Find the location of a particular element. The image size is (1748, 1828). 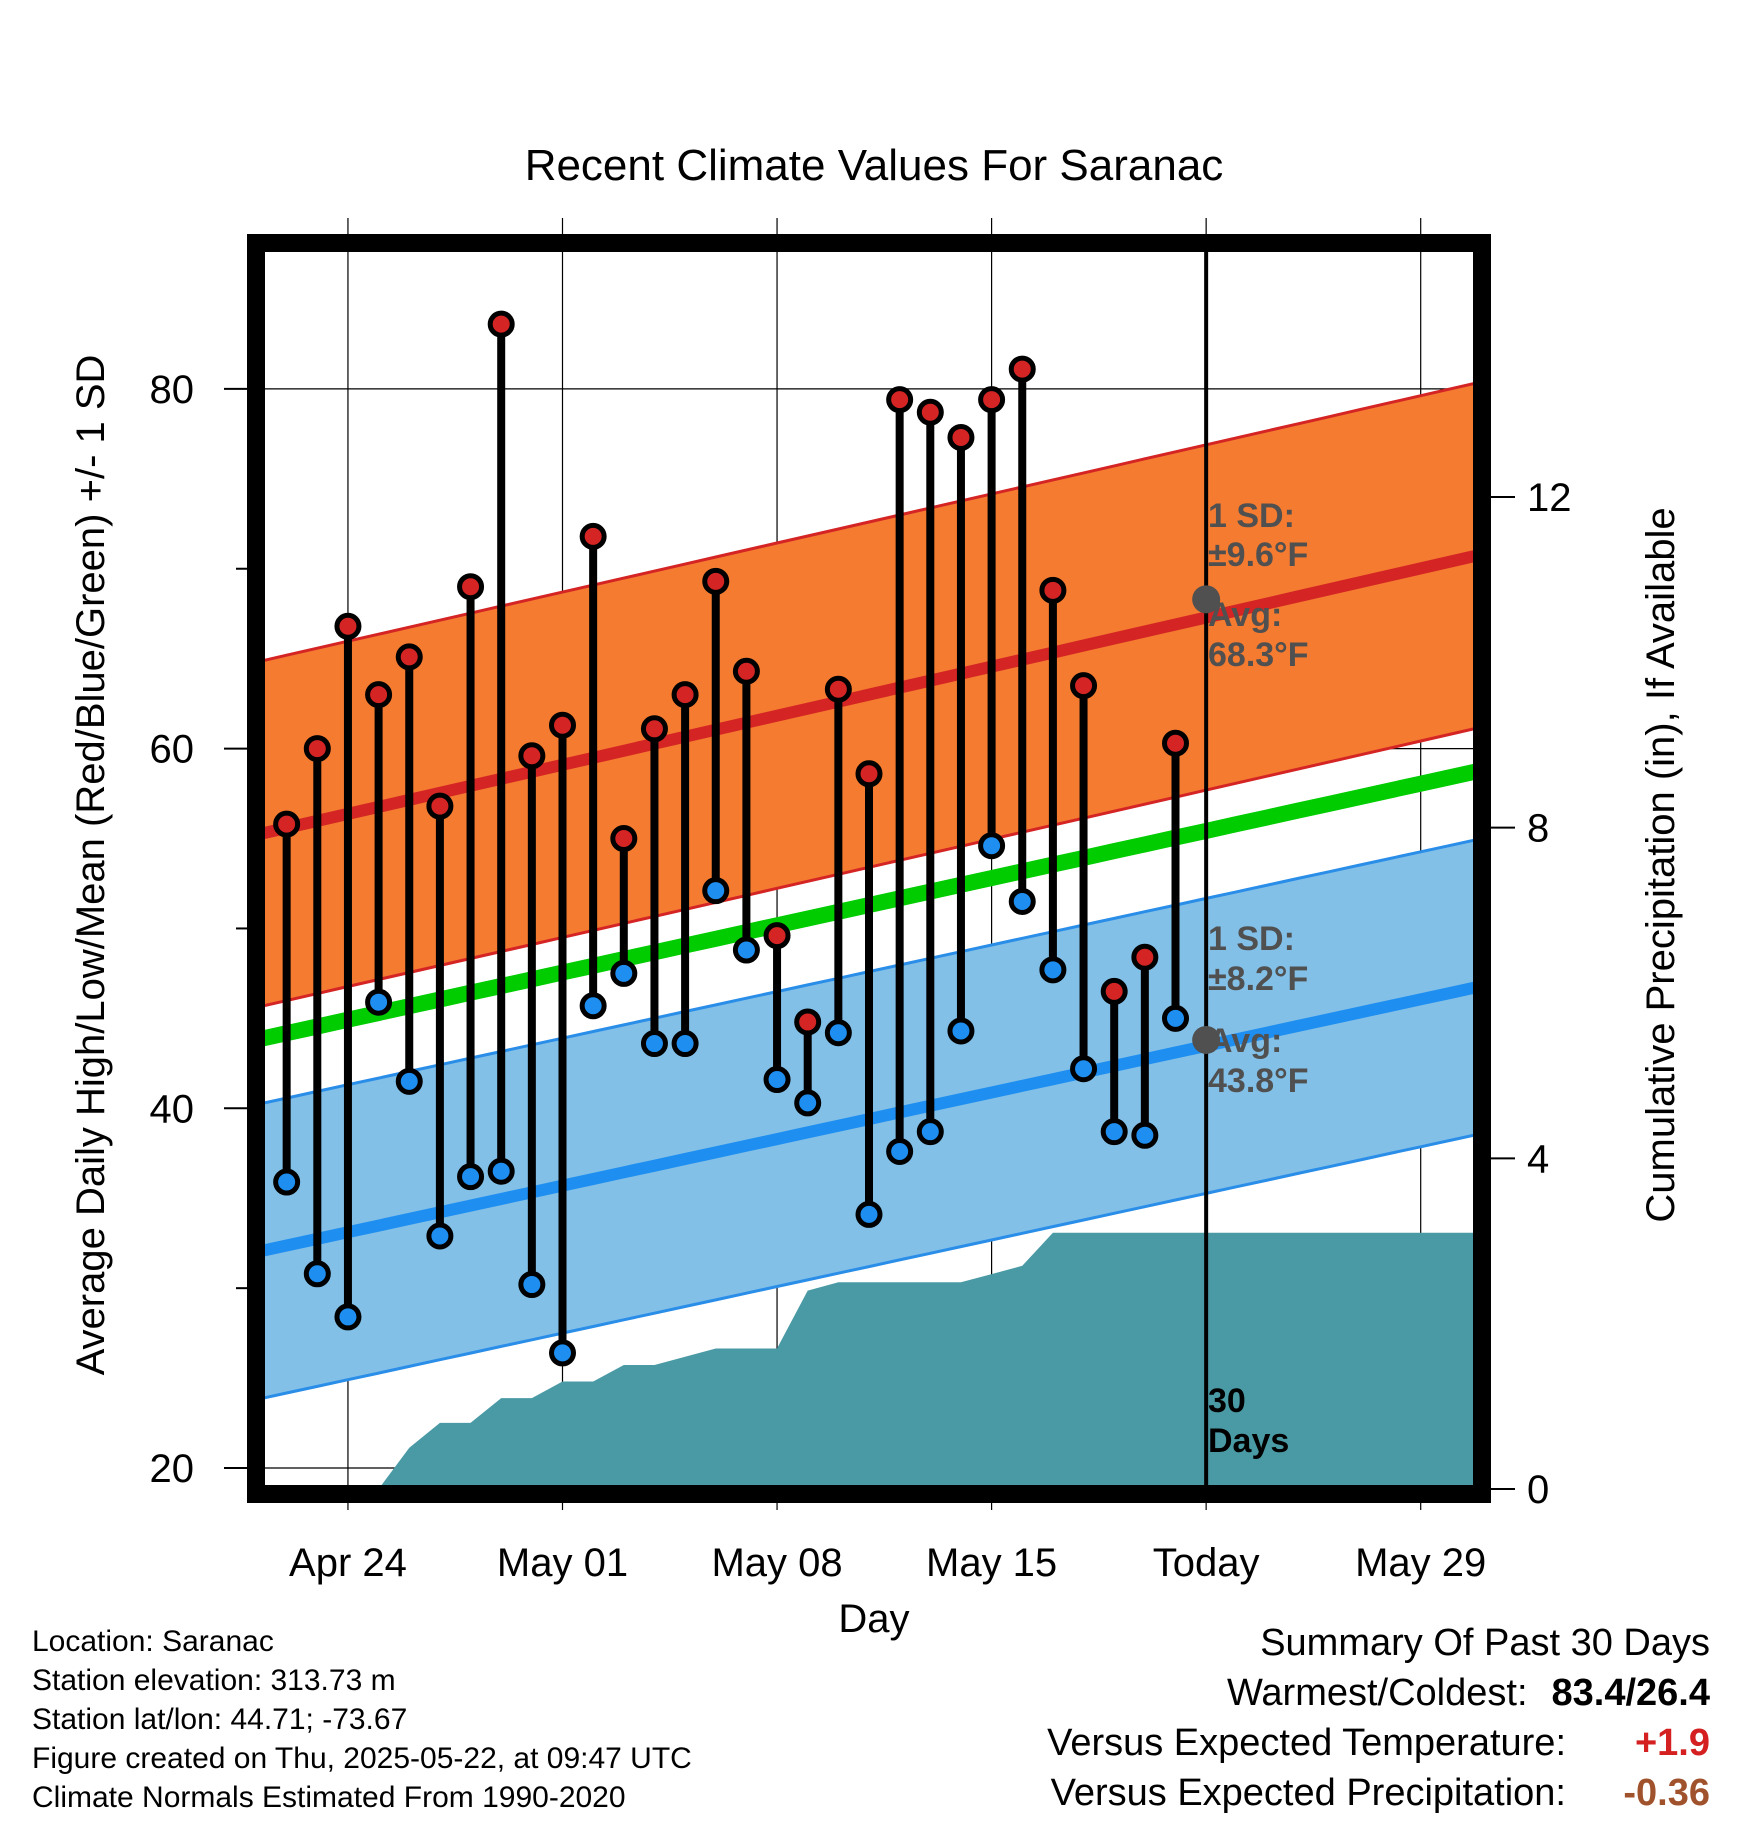

summary-heading: Summary Of Past 30 Days is located at coordinates (1485, 1643).